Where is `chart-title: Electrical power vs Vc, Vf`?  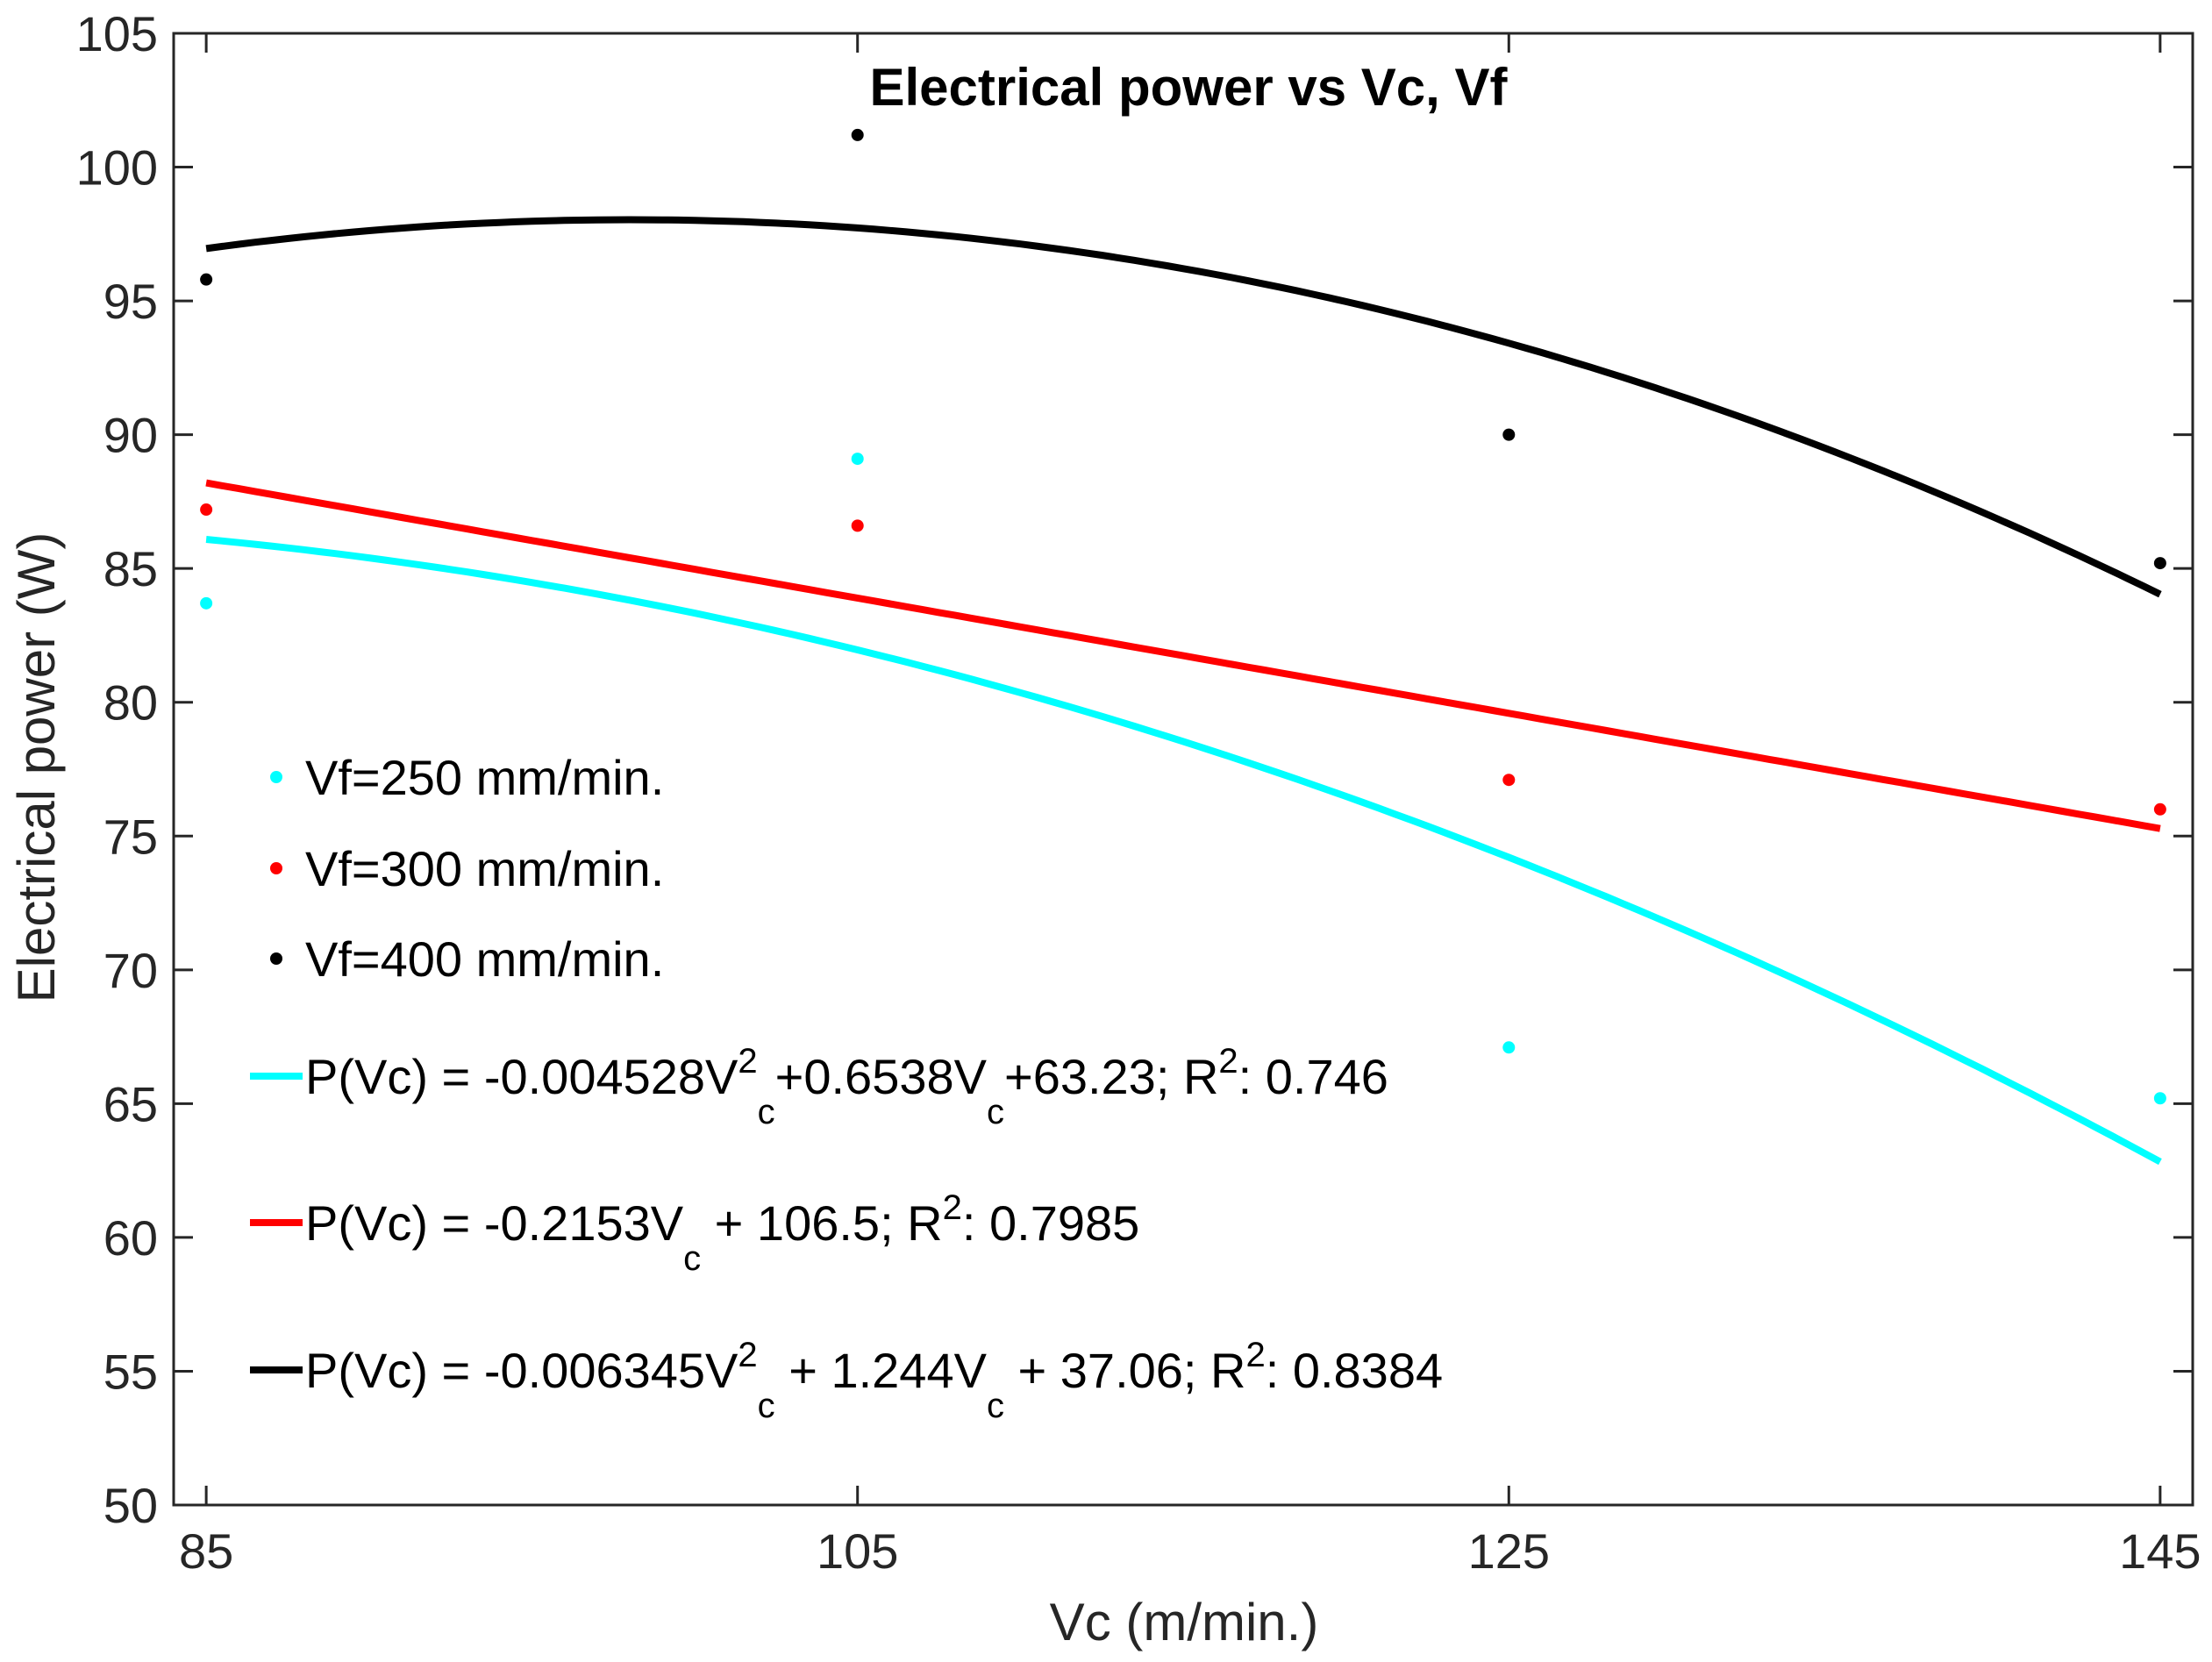 chart-title: Electrical power vs Vc, Vf is located at coordinates (1188, 88).